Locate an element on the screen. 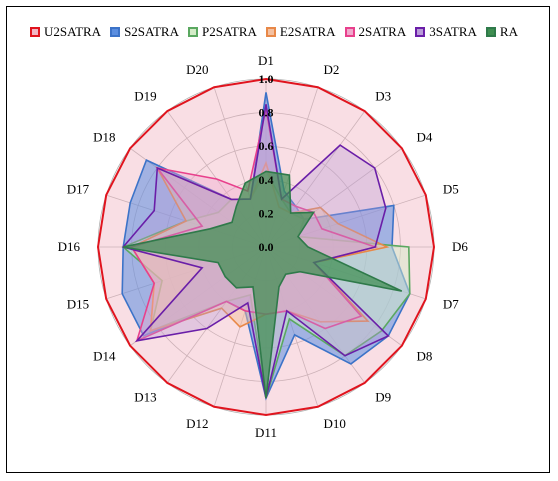  legend-item: 2SATRA is located at coordinates (375, 32).